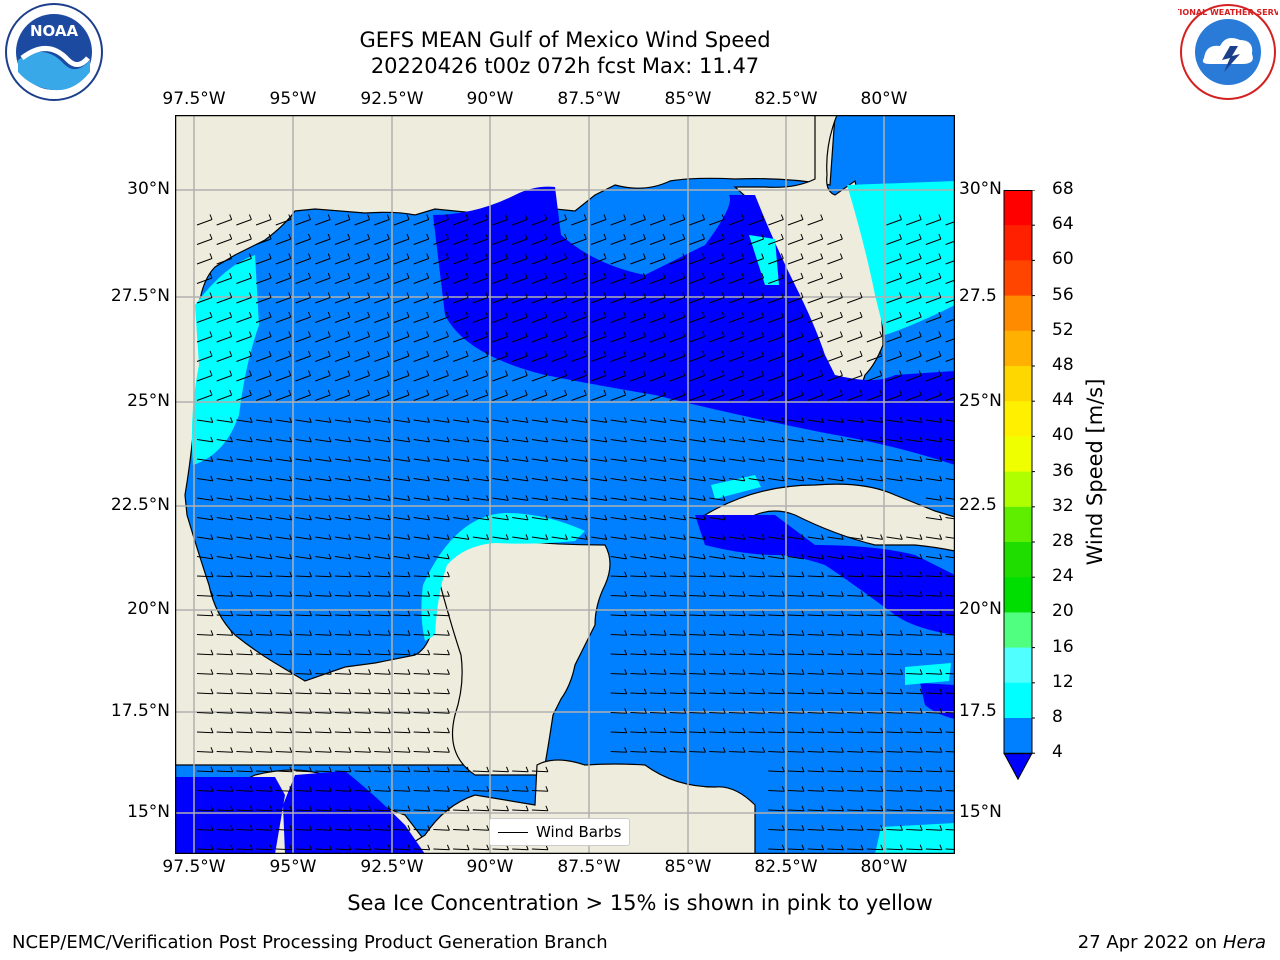 This screenshot has height=960, width=1280. I want to click on lon-label-top: 97.5°W, so click(194, 99).